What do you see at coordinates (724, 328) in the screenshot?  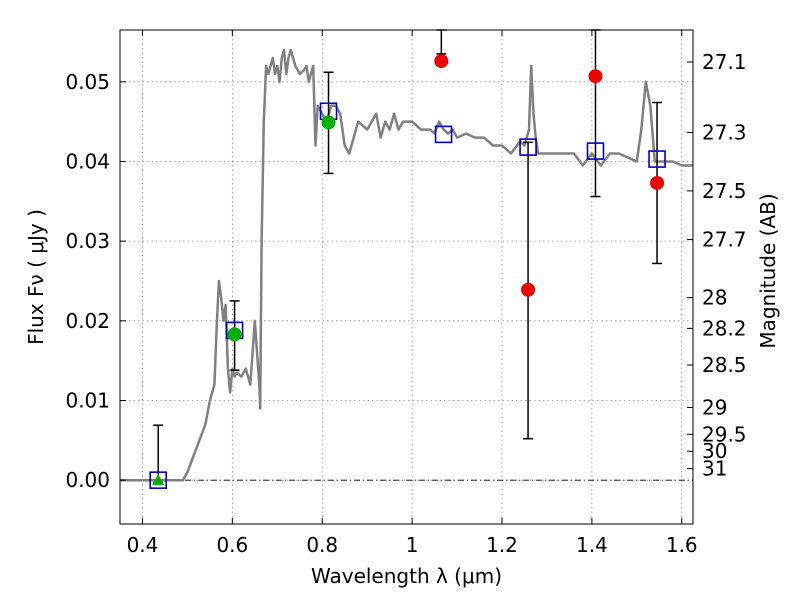 I see `y2-tick-label: 28.2` at bounding box center [724, 328].